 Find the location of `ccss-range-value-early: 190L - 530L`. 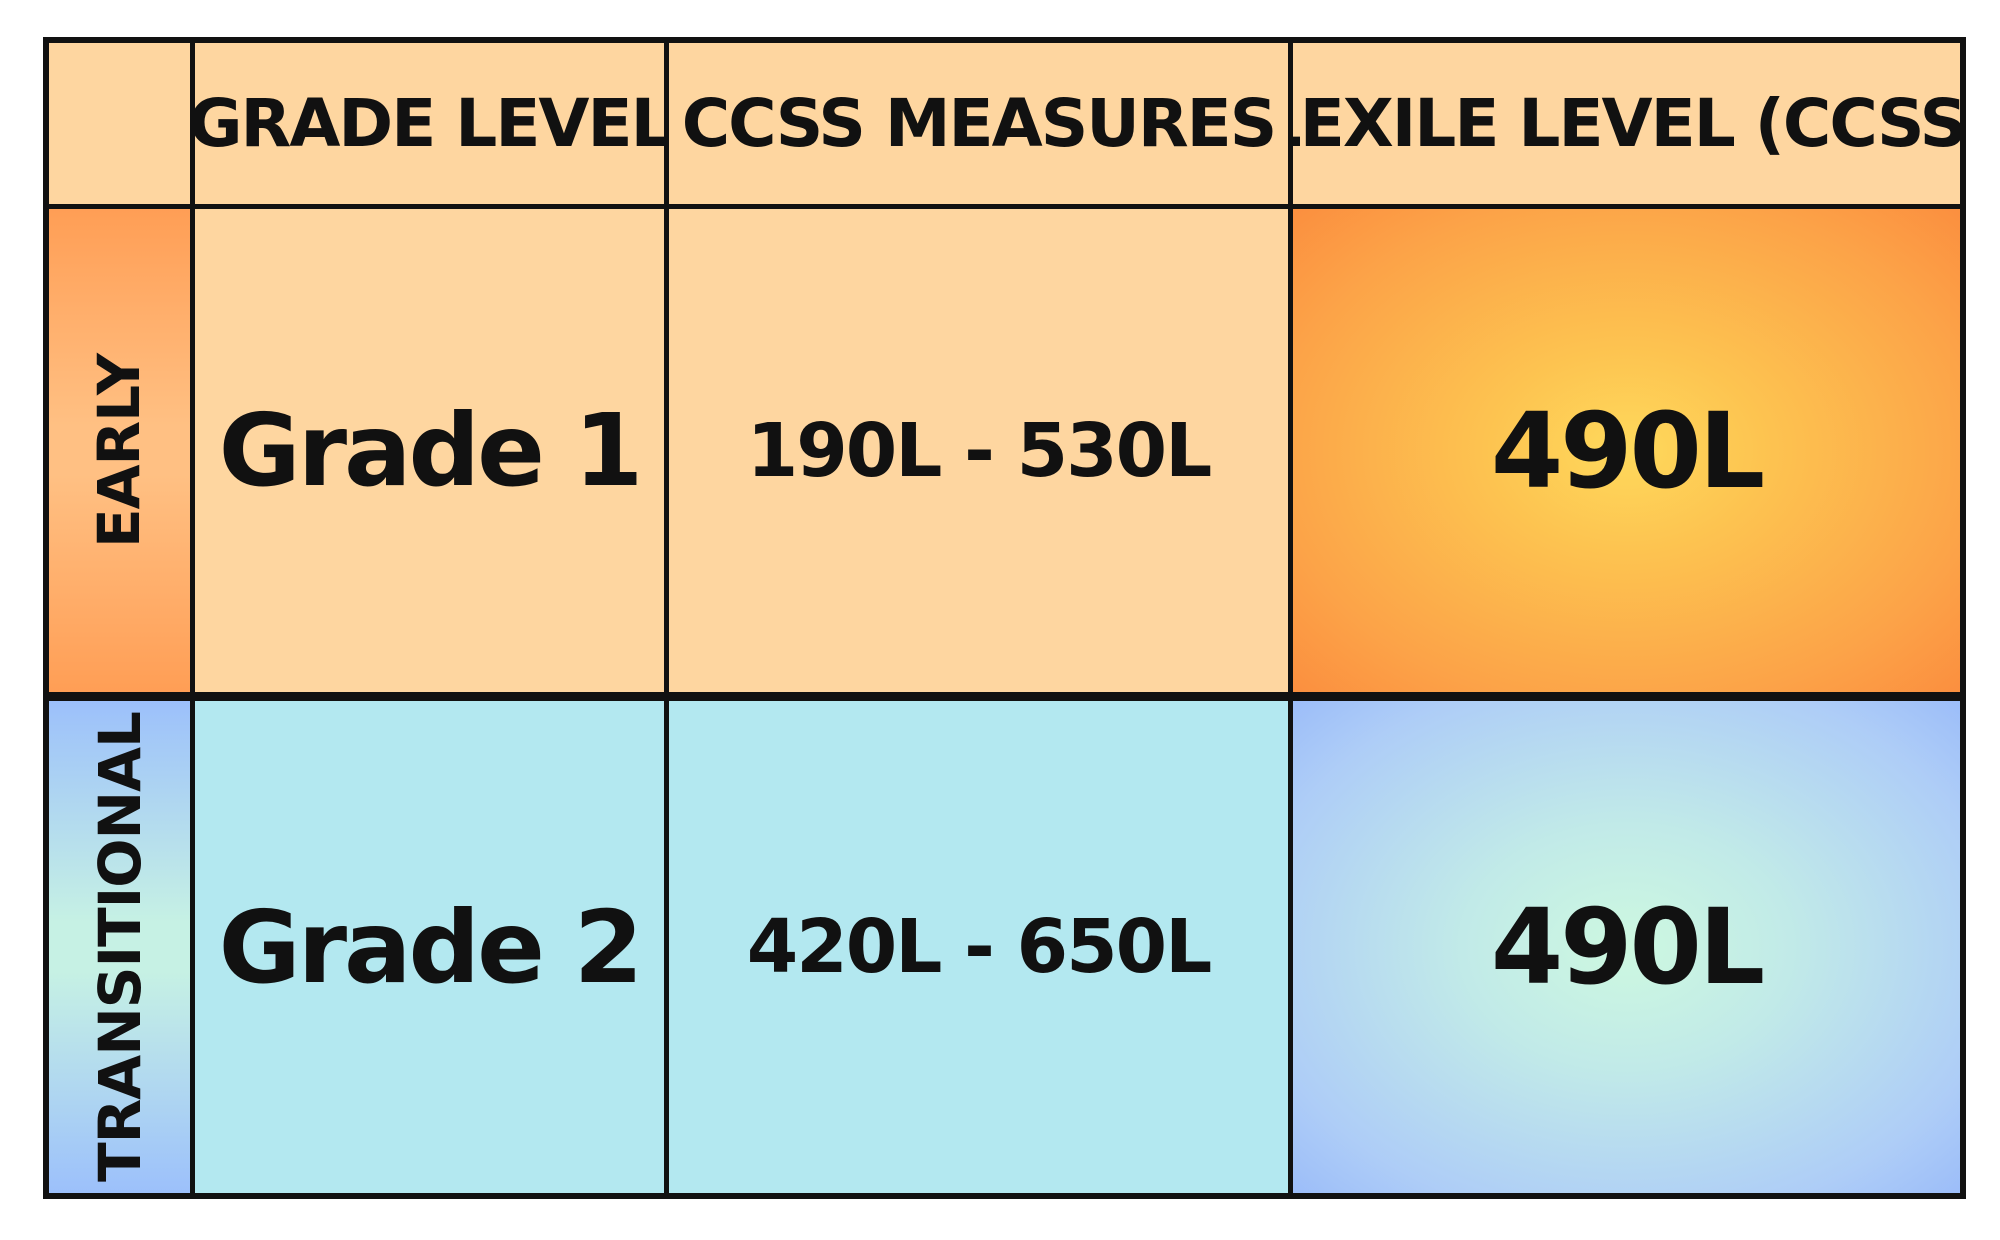

ccss-range-value-early: 190L - 530L is located at coordinates (979, 450).